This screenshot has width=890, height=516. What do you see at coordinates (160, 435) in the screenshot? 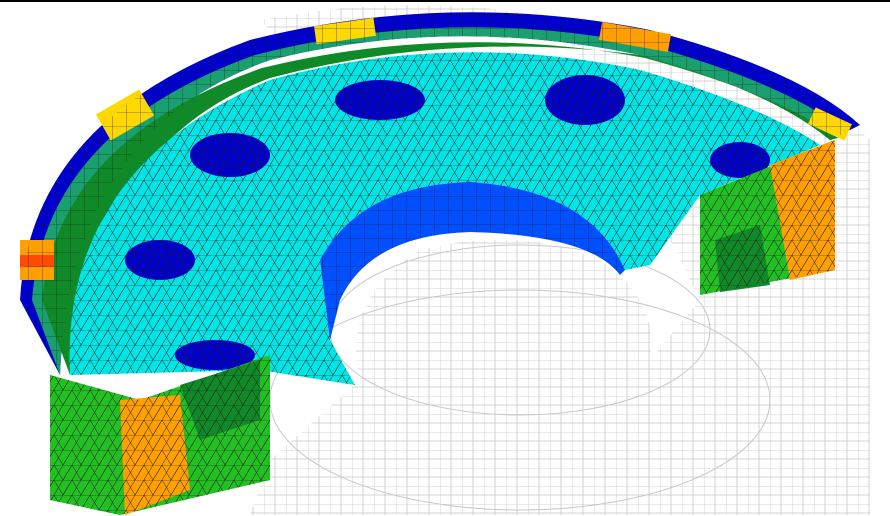
I see `left-cut-face` at bounding box center [160, 435].